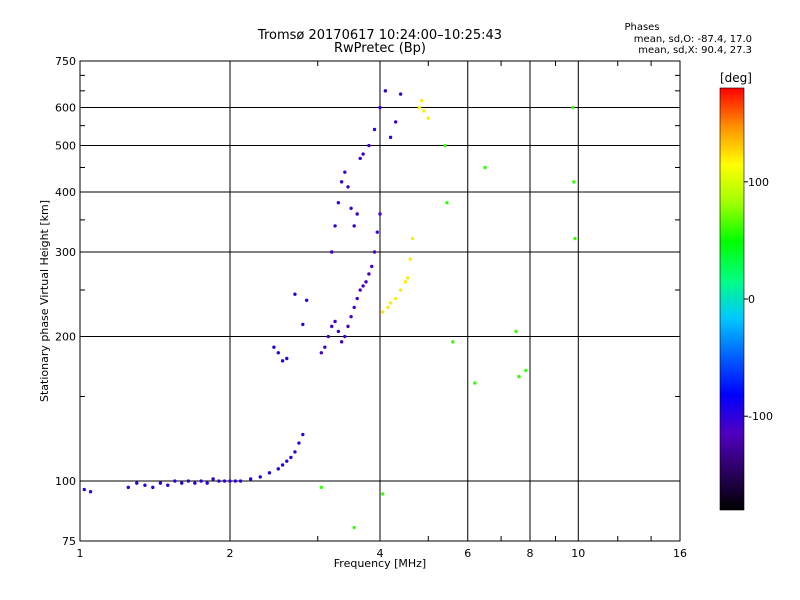 The width and height of the screenshot is (800, 600). I want to click on chart-title: Tromsø 20170617 10:24:00–10:25:43, so click(379, 35).